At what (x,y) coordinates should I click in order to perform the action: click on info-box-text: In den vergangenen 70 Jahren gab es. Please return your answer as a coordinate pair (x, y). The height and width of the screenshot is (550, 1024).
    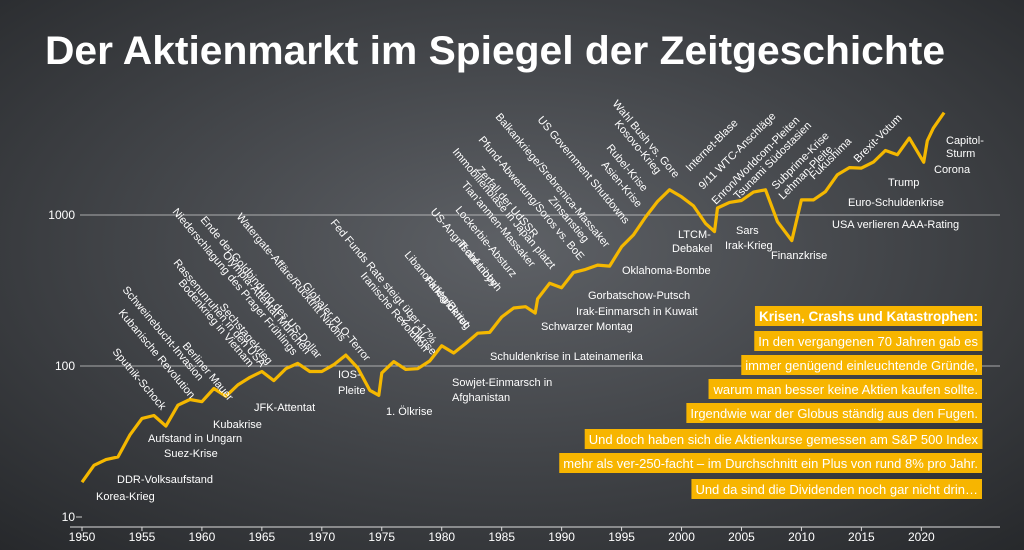
    Looking at the image, I should click on (868, 341).